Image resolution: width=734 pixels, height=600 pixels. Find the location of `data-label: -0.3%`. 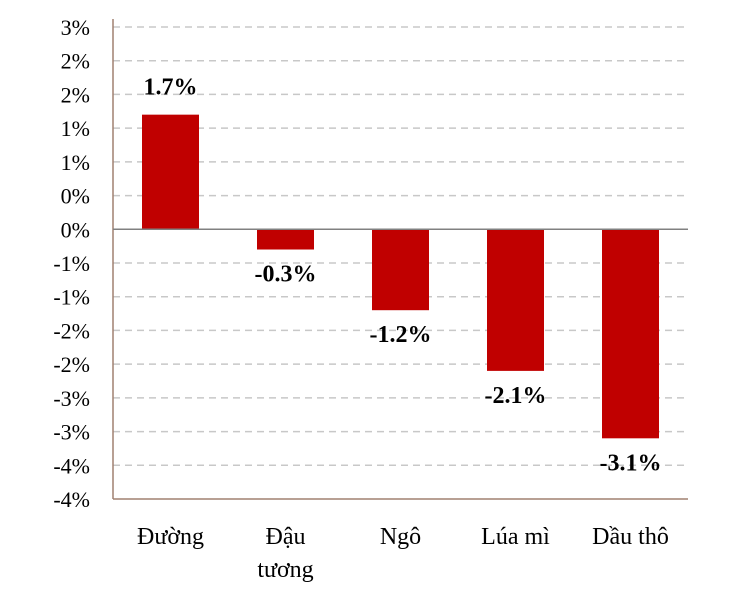

data-label: -0.3% is located at coordinates (286, 275).